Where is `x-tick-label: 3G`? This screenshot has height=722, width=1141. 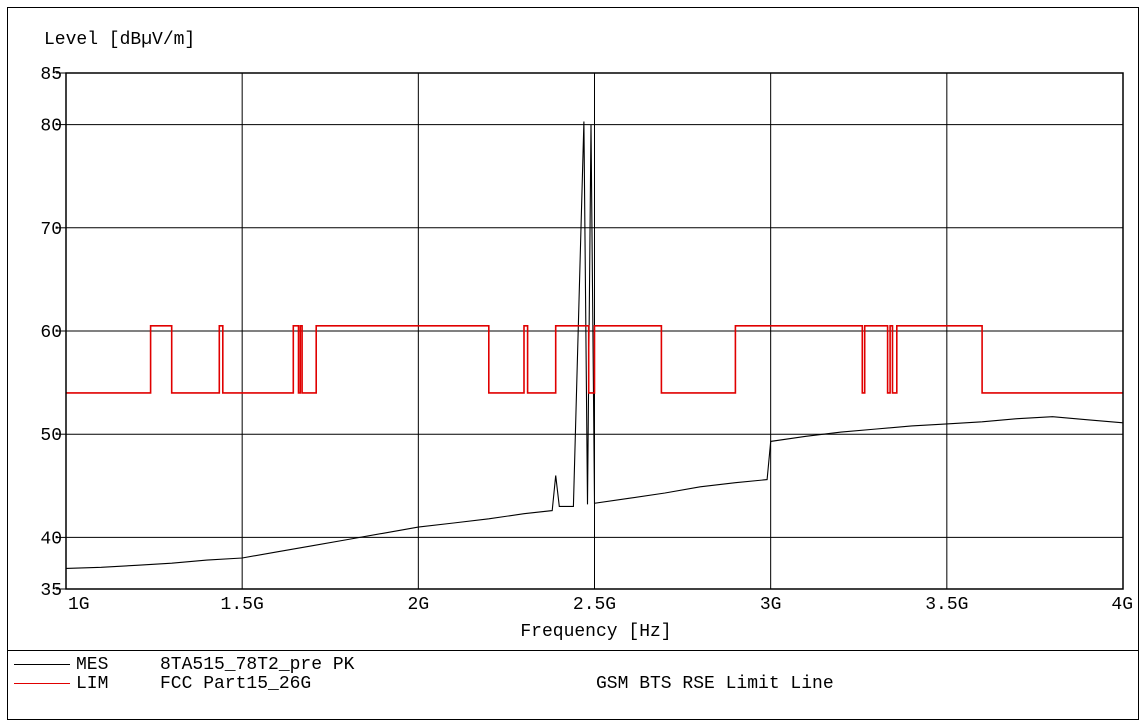 x-tick-label: 3G is located at coordinates (771, 605).